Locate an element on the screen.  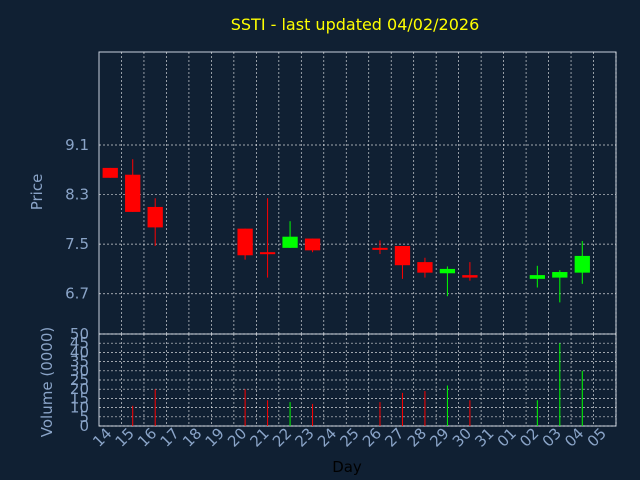
price-tick-label: 7.5 is located at coordinates (77, 244).